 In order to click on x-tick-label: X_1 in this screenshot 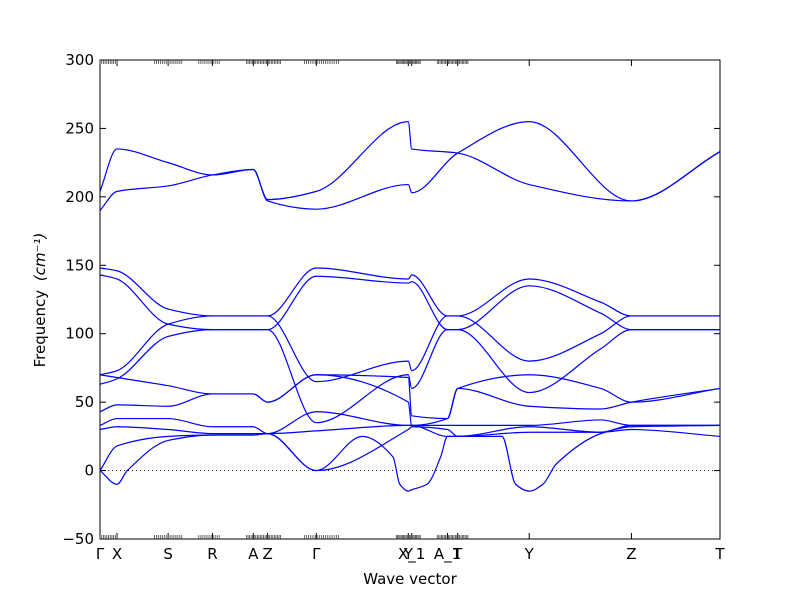, I will do `click(411, 554)`.